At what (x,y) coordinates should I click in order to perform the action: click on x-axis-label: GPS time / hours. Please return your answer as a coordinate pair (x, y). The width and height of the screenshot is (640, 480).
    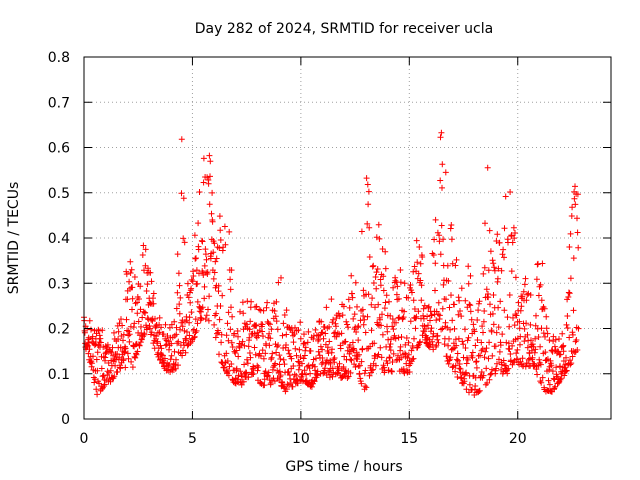
    Looking at the image, I should click on (343, 467).